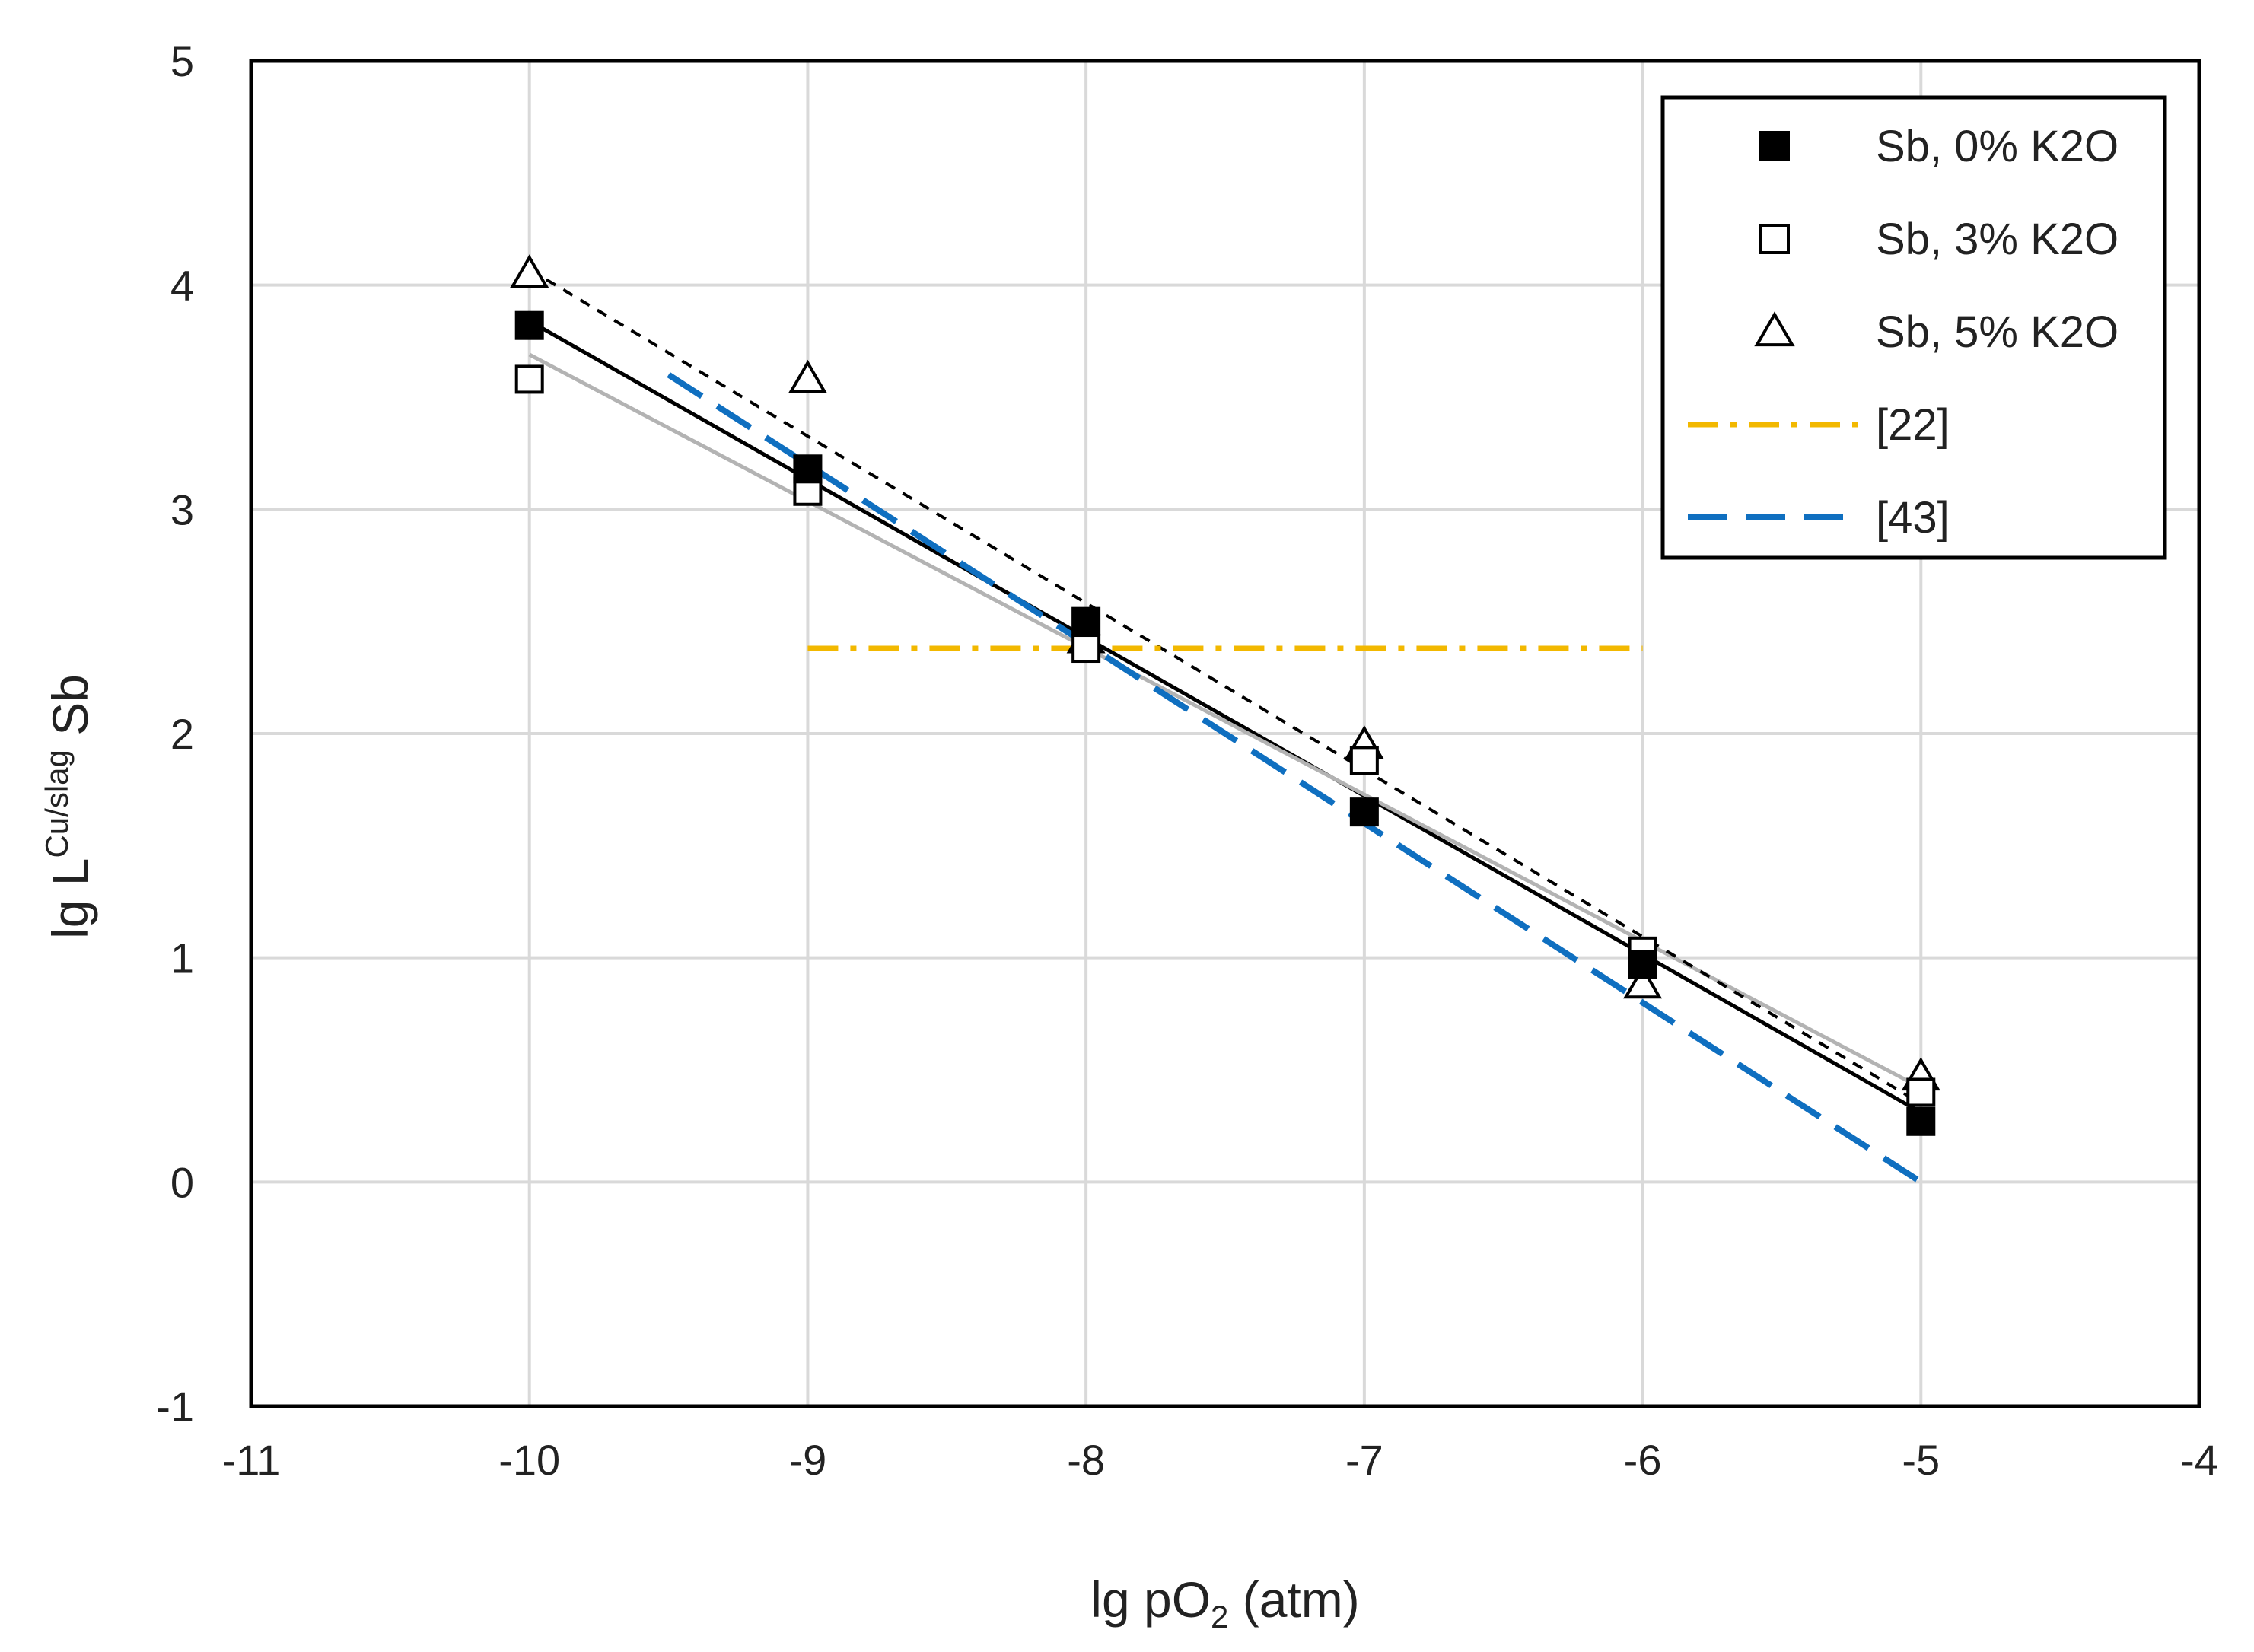  What do you see at coordinates (1913, 425) in the screenshot?
I see `legend-label: [22]` at bounding box center [1913, 425].